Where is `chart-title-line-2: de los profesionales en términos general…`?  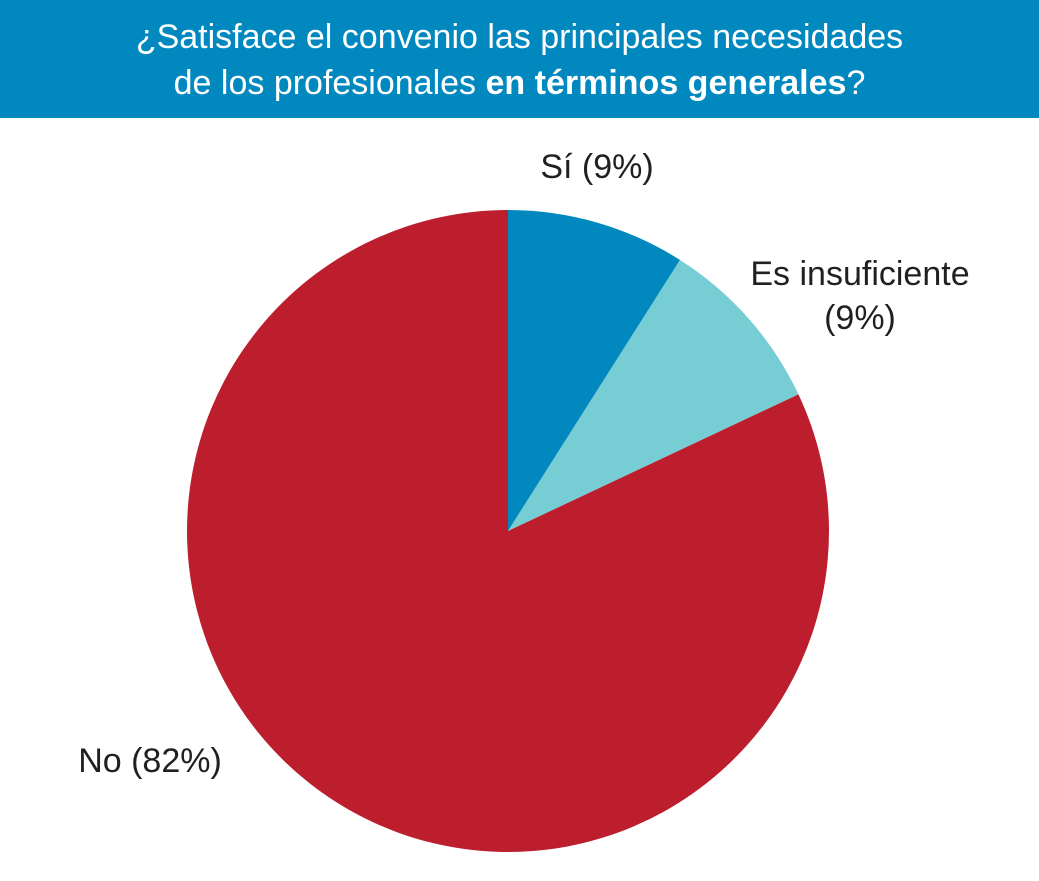
chart-title-line-2: de los profesionales en términos general… is located at coordinates (520, 83).